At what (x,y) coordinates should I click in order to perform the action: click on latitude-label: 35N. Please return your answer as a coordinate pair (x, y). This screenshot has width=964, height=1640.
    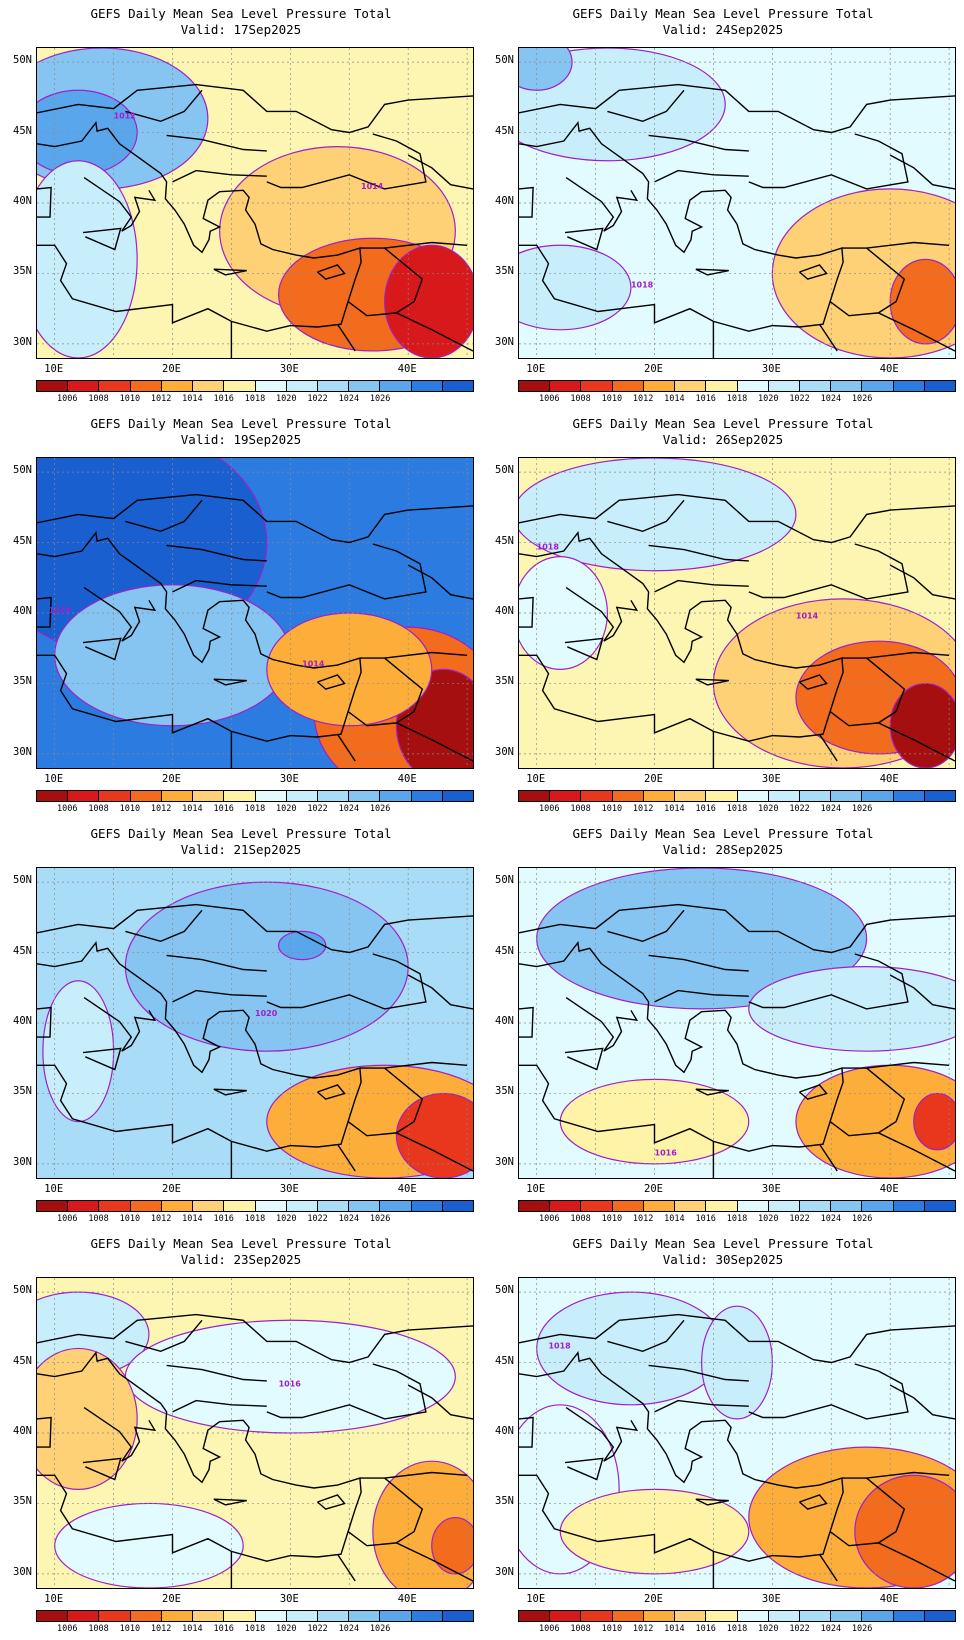
    Looking at the image, I should click on (504, 1091).